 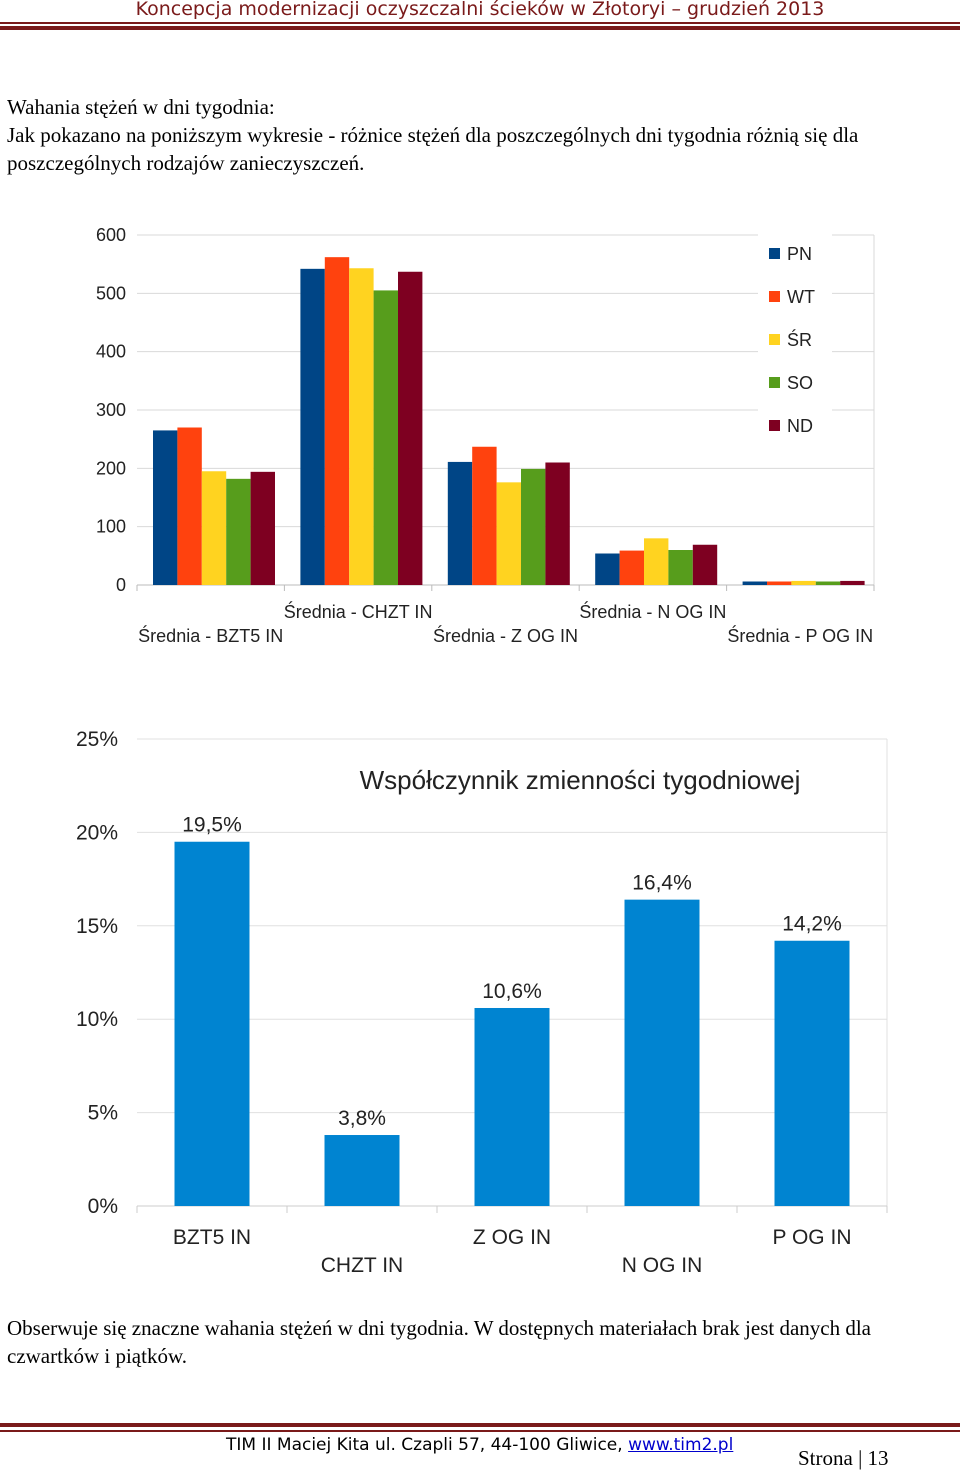 I want to click on x-category-label: Średnia - P OG IN, so click(x=800, y=635).